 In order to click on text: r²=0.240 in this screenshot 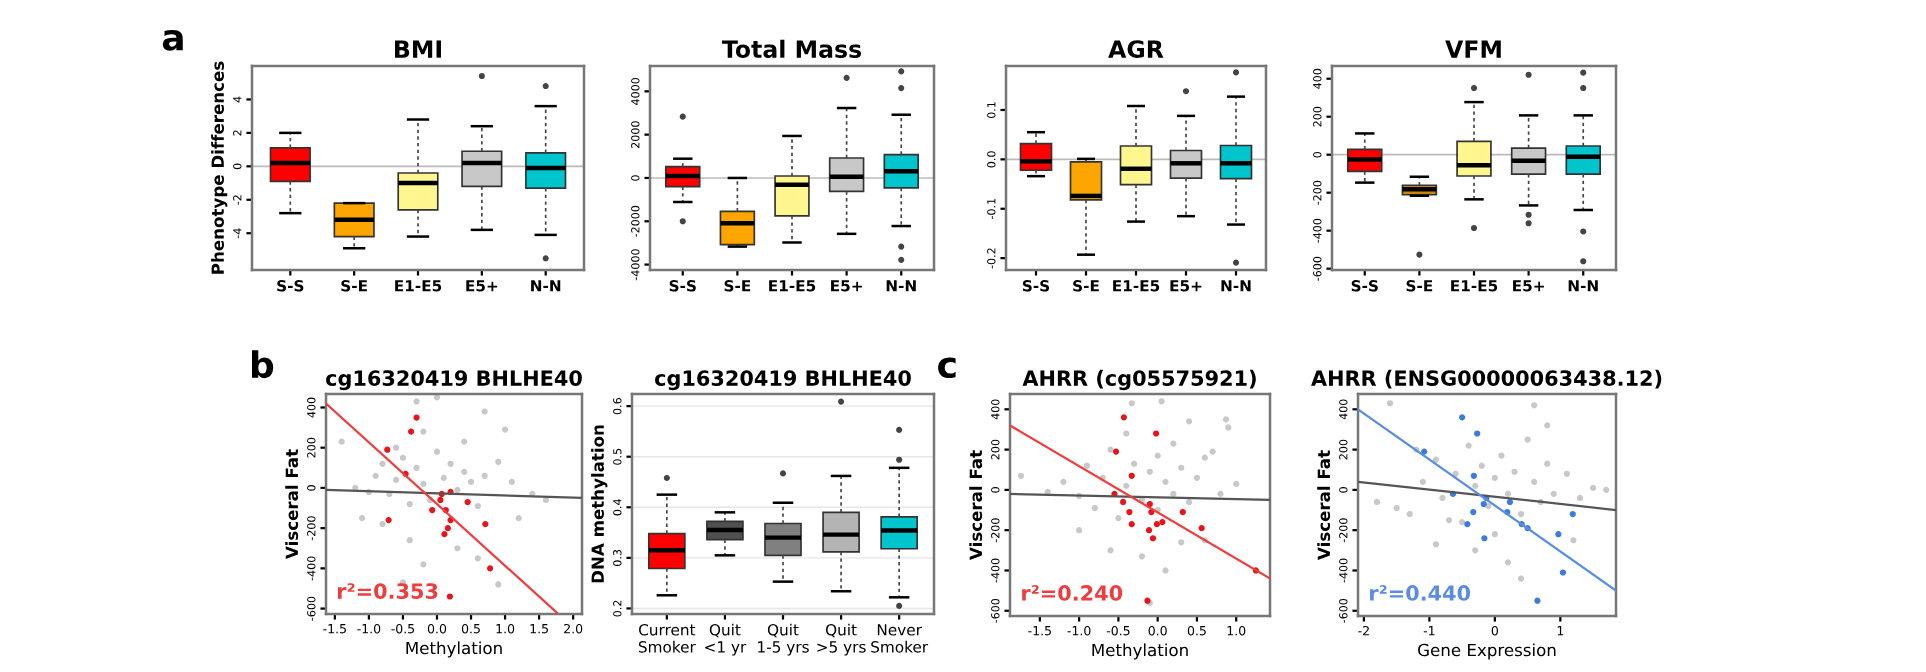, I will do `click(1072, 593)`.